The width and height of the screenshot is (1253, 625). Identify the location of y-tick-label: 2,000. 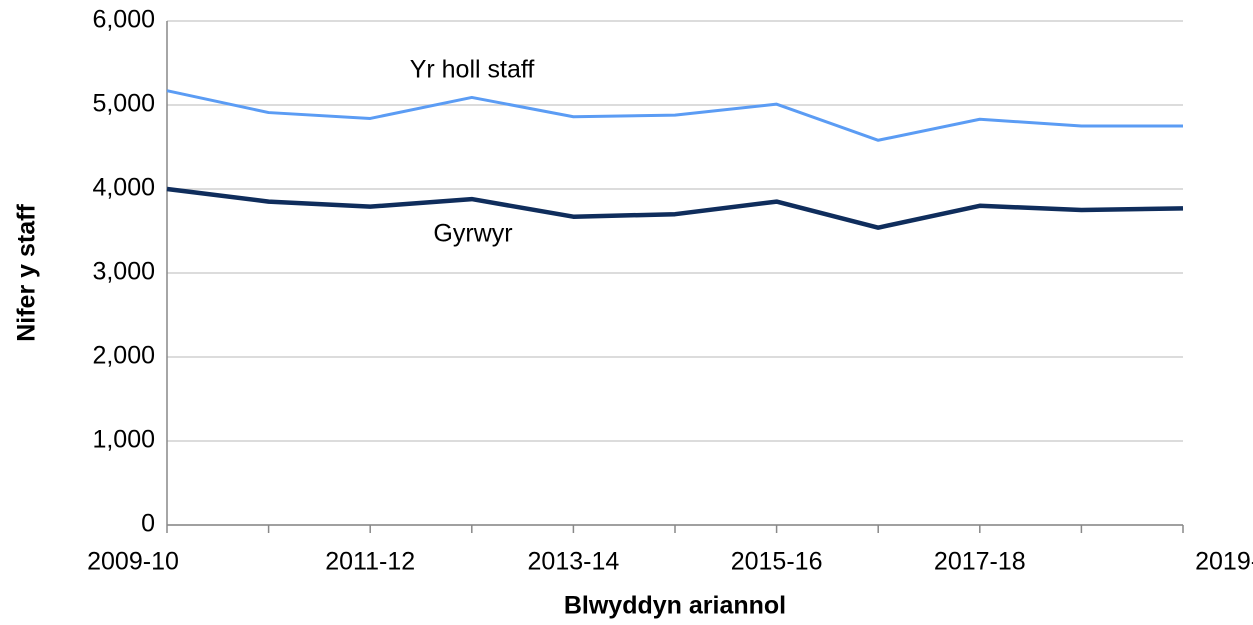
(123, 356).